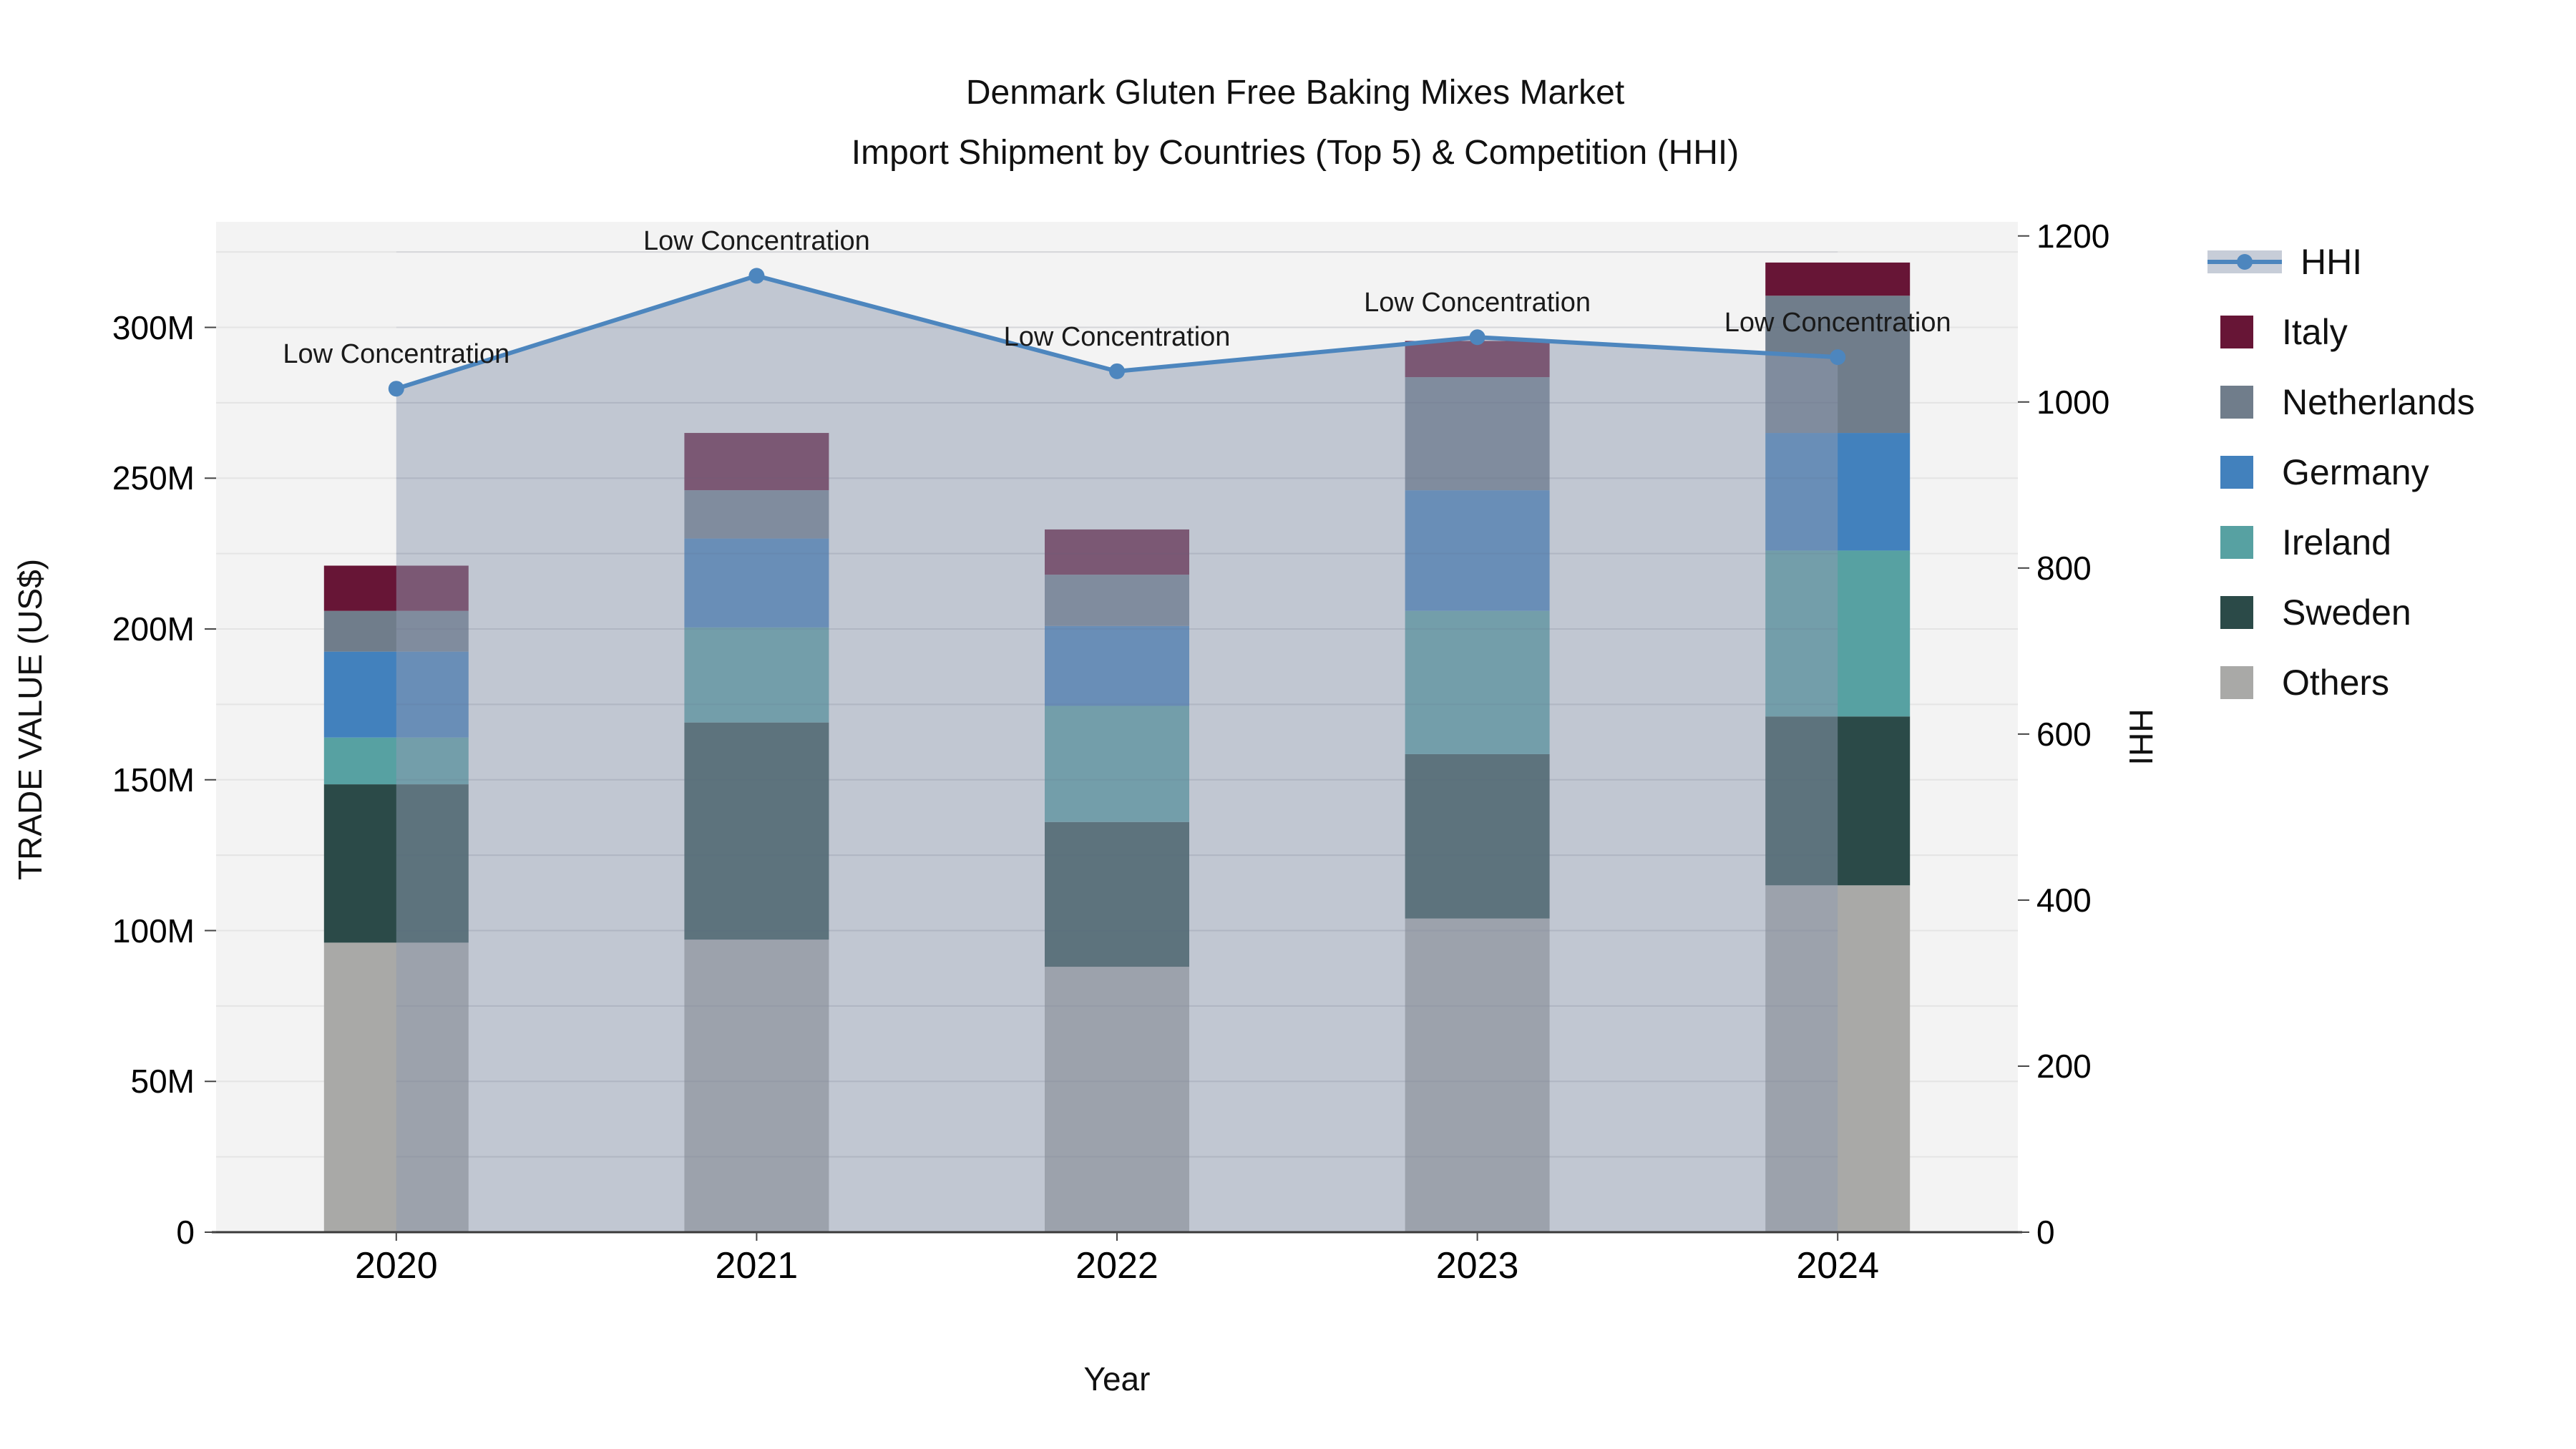  Describe the element at coordinates (756, 276) in the screenshot. I see `hhi-marker-2021` at that location.